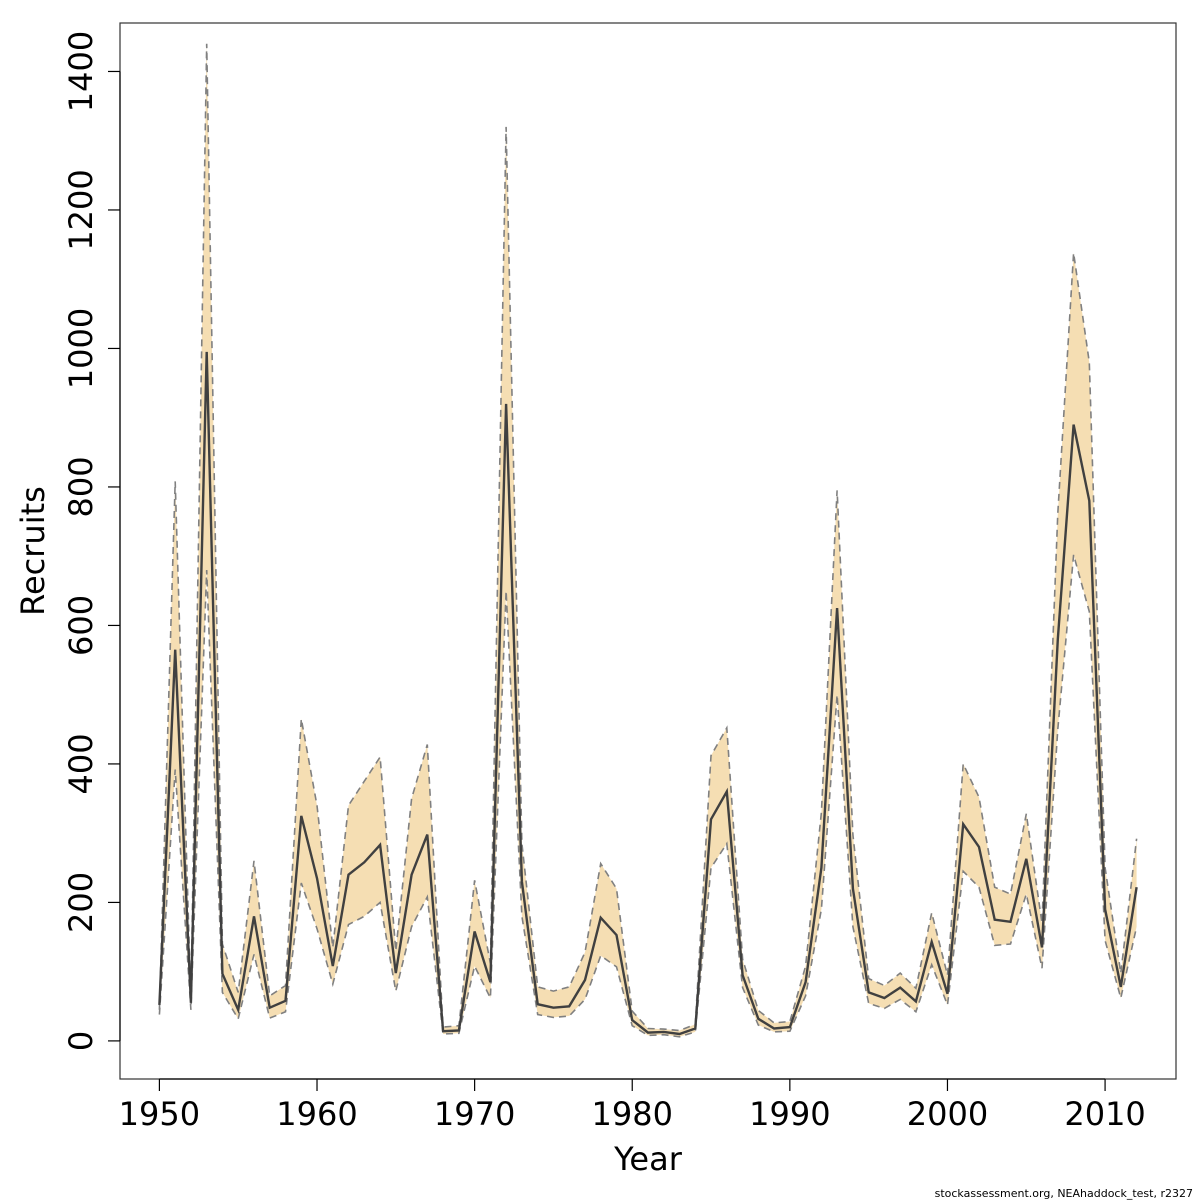 This screenshot has height=1200, width=1200. I want to click on x-tick-label: 1960, so click(316, 1114).